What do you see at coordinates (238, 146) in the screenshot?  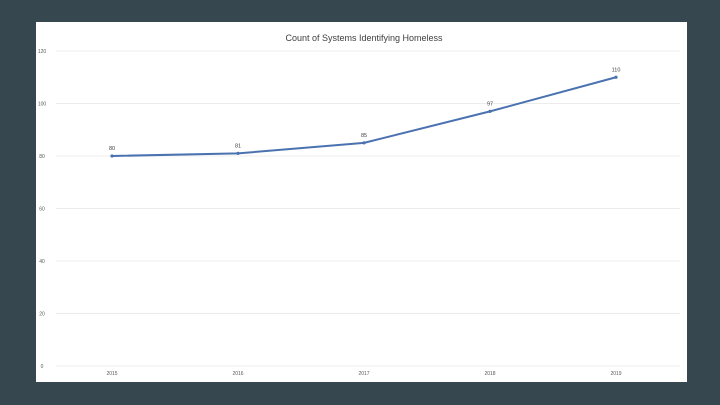 I see `data-label: 81` at bounding box center [238, 146].